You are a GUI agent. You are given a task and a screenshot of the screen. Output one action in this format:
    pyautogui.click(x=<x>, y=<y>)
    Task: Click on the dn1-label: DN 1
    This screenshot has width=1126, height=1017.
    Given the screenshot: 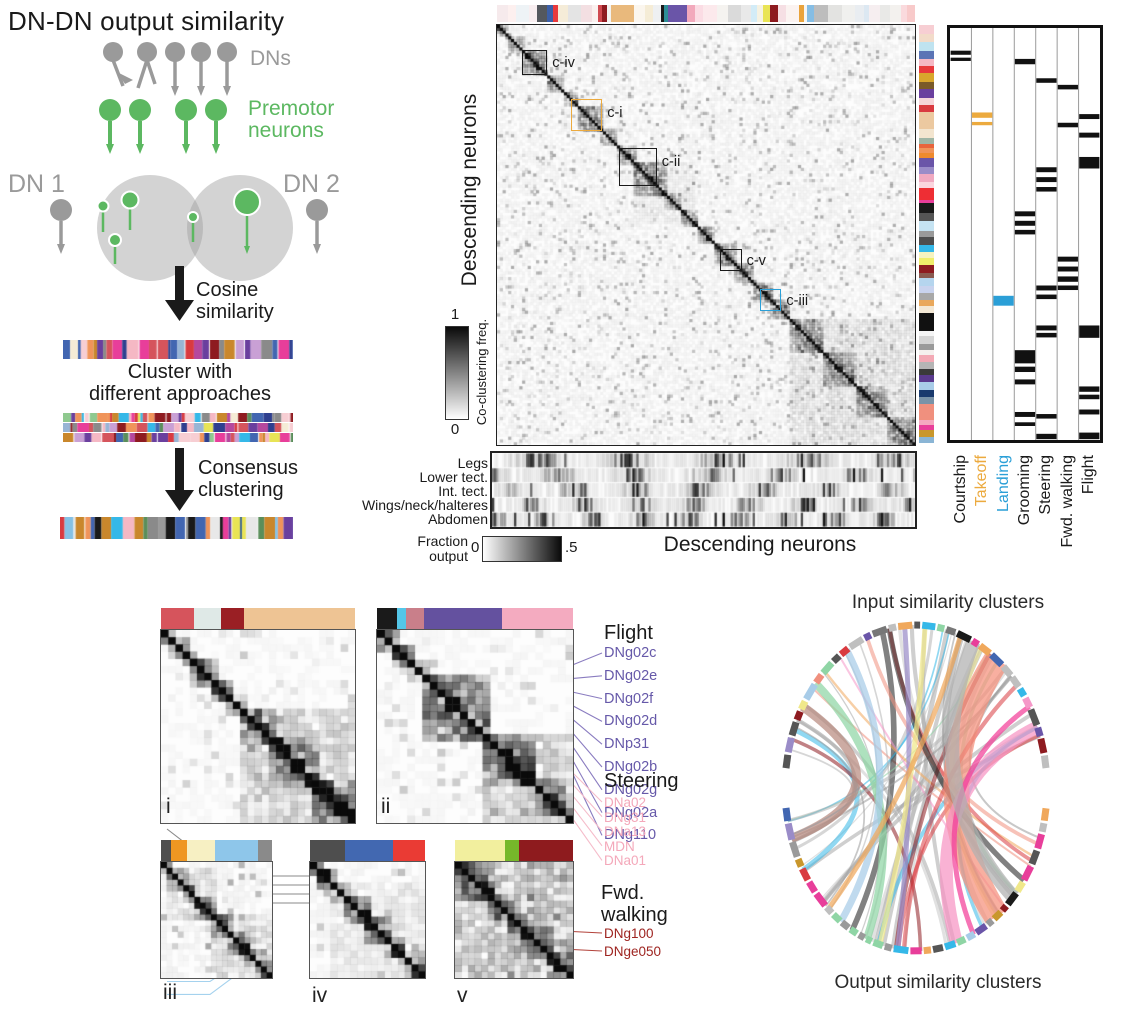 What is the action you would take?
    pyautogui.click(x=36, y=184)
    